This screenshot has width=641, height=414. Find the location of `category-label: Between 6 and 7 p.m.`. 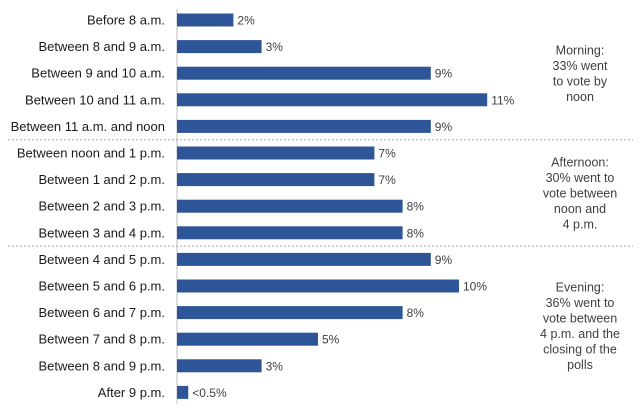

category-label: Between 6 and 7 p.m. is located at coordinates (102, 312).